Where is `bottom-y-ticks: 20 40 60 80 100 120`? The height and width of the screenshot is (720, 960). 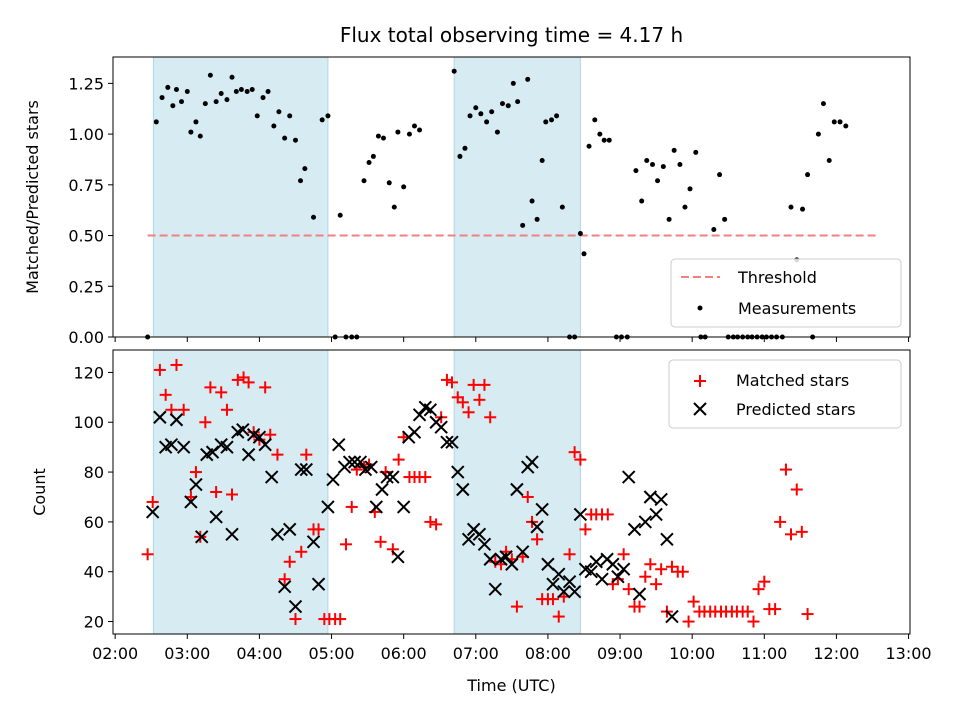 bottom-y-ticks: 20 40 60 80 100 120 is located at coordinates (93, 497).